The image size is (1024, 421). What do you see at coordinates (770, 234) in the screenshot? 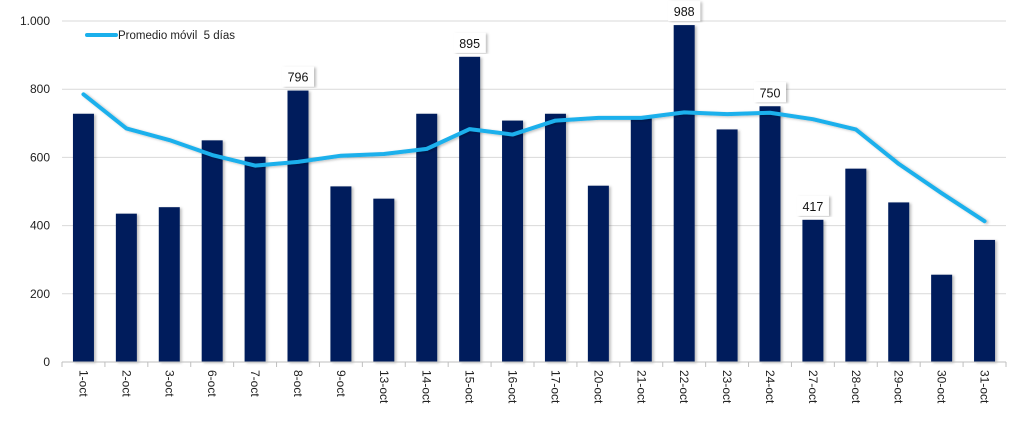
I see `bar-24-oct` at bounding box center [770, 234].